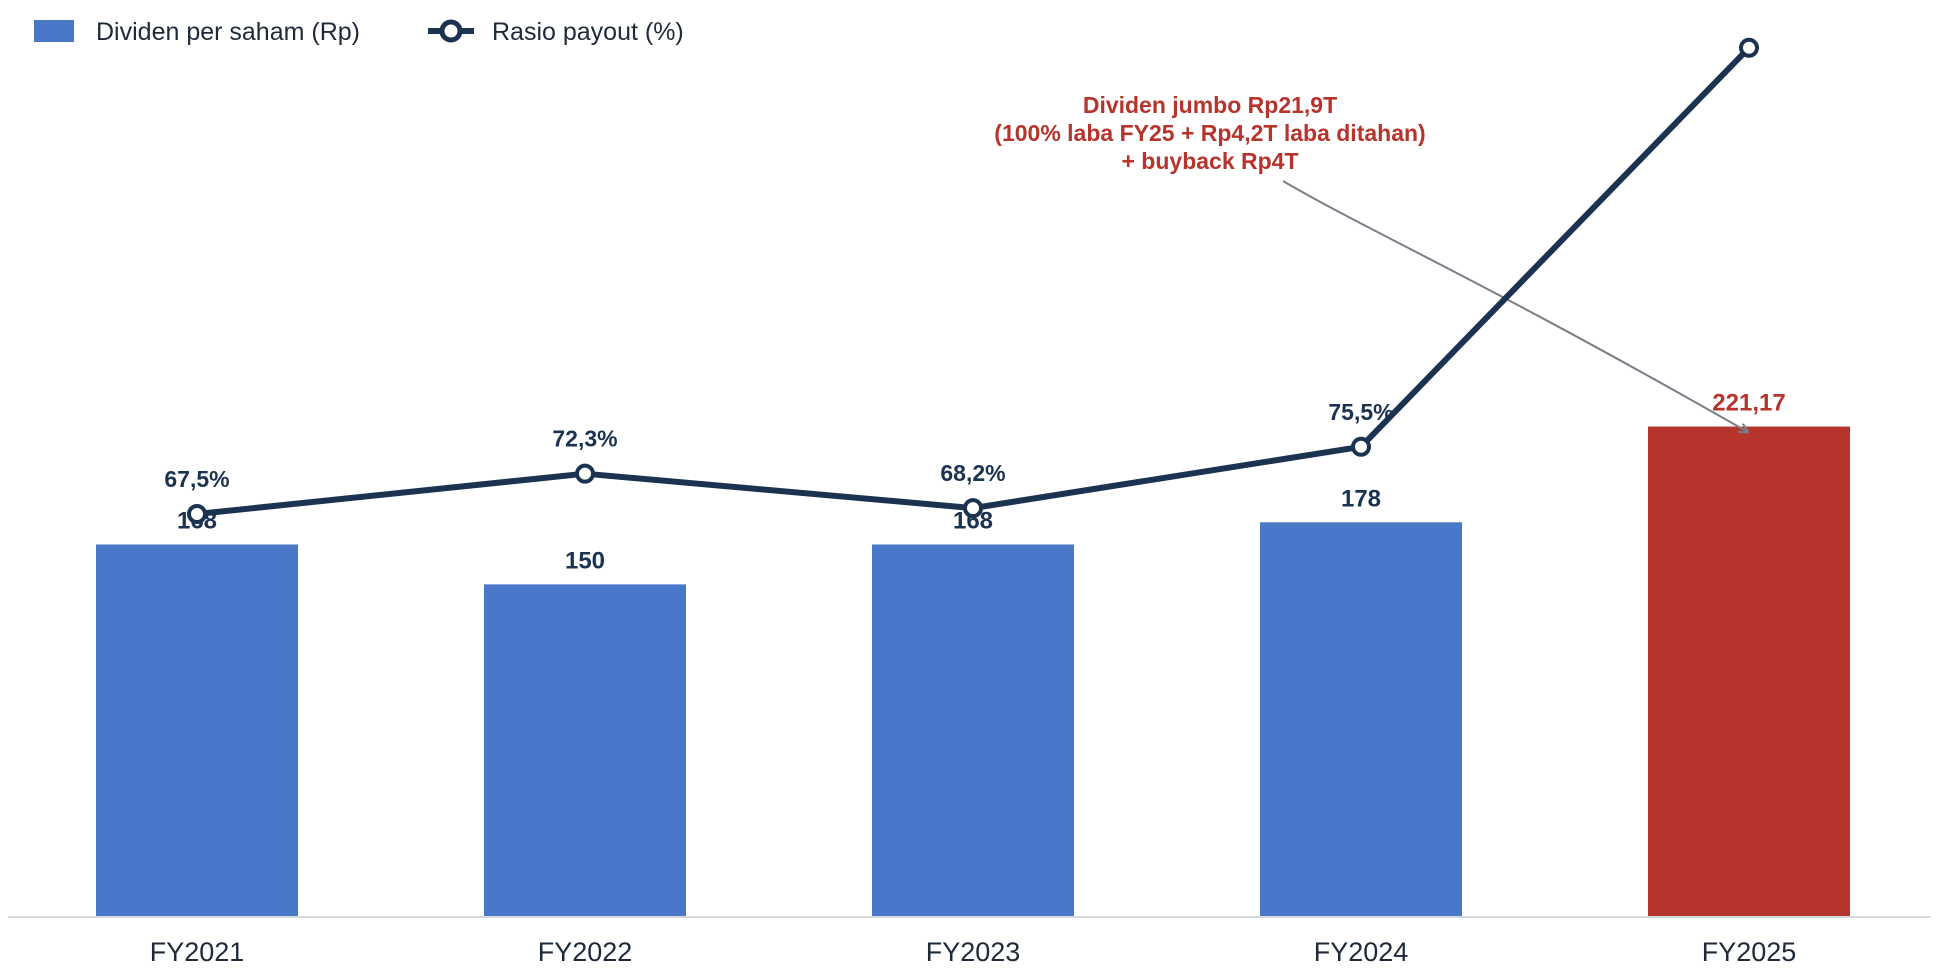 The width and height of the screenshot is (1939, 969). I want to click on x-tick-label-fy2022: FY2022, so click(585, 952).